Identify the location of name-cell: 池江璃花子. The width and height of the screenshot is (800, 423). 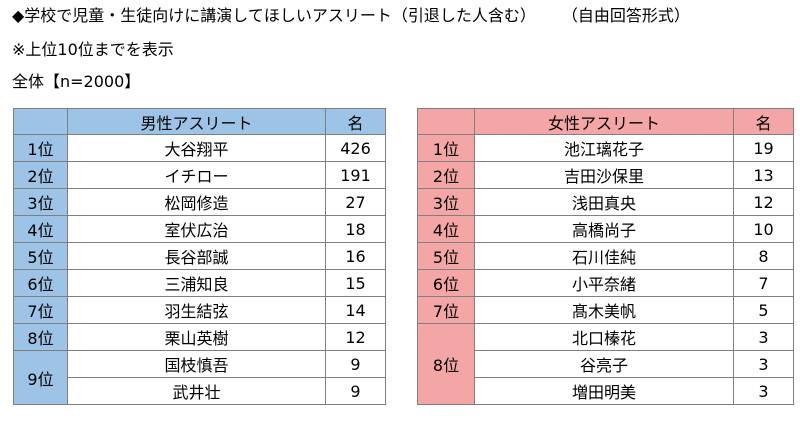
(604, 148).